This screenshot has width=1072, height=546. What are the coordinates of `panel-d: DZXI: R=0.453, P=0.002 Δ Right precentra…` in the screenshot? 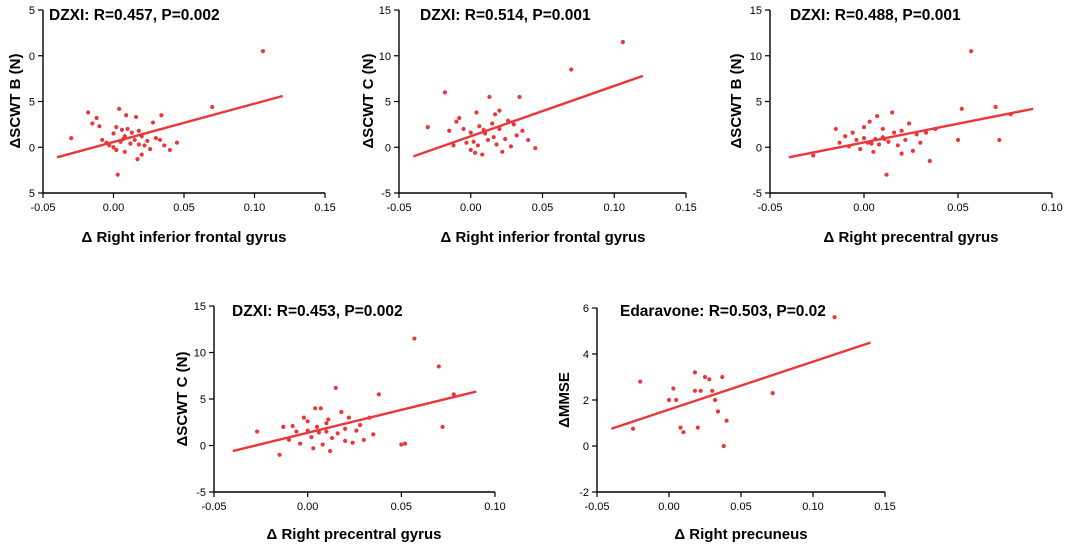 It's located at (340, 422).